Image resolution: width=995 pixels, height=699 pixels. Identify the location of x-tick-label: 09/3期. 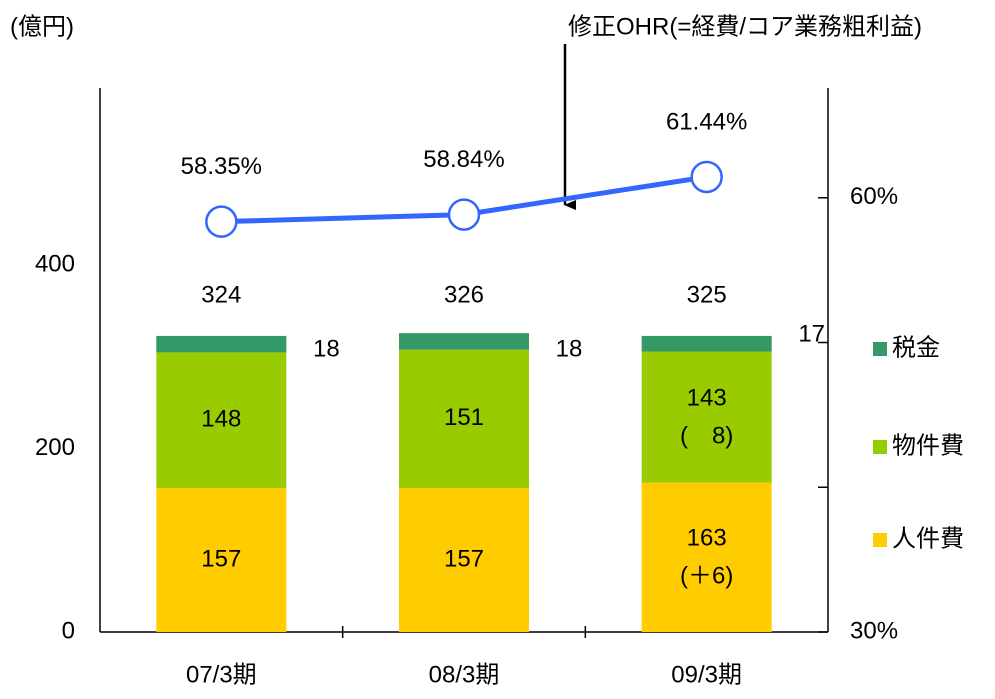
(706, 674).